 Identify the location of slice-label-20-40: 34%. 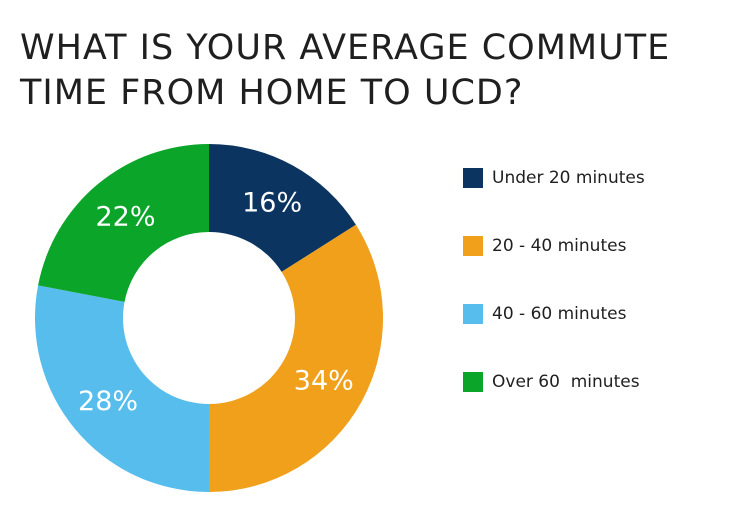
(324, 381).